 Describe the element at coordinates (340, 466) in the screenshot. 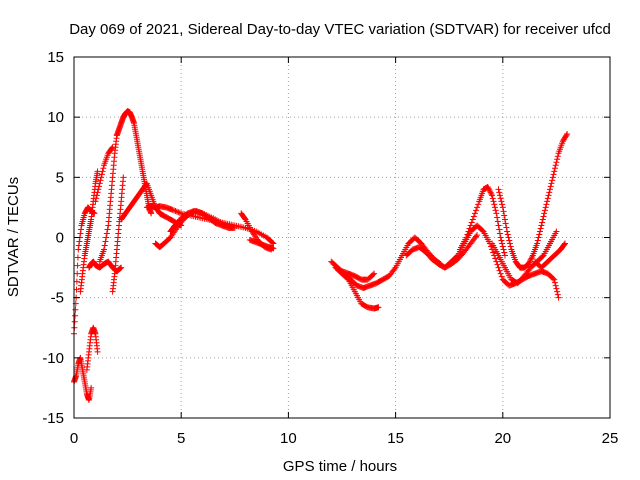

I see `x-axis-label: GPS time / hours` at that location.